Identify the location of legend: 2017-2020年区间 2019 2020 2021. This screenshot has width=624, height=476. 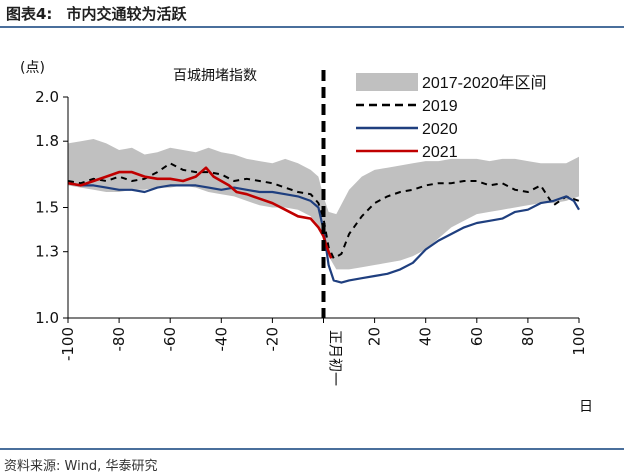
(451, 117).